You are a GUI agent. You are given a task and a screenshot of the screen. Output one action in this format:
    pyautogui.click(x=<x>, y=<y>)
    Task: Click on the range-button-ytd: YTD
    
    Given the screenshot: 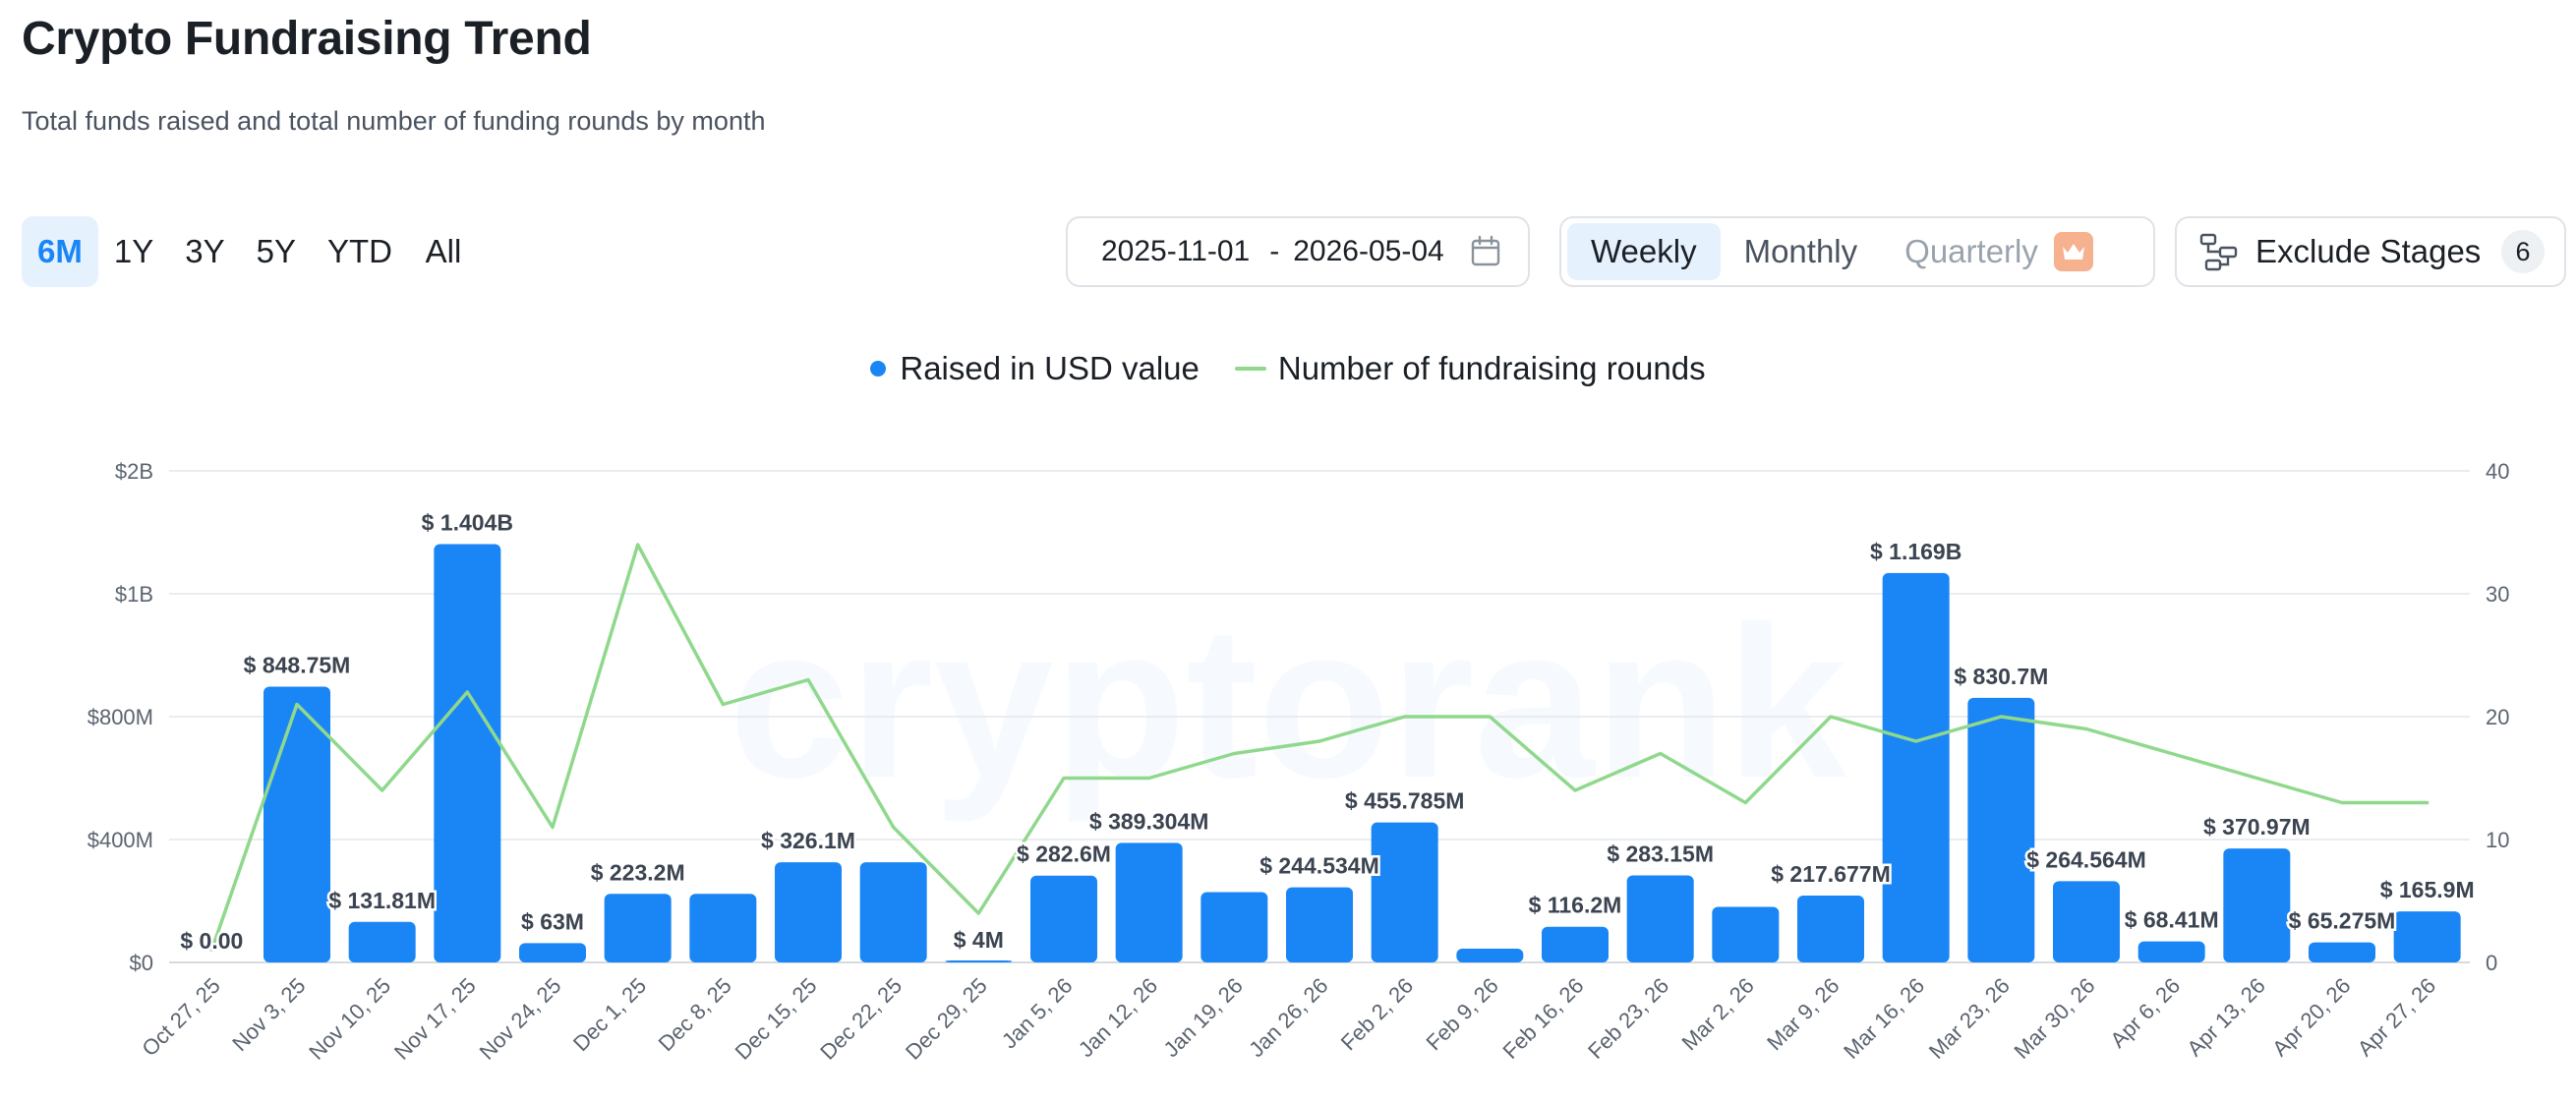 What is the action you would take?
    pyautogui.click(x=359, y=251)
    